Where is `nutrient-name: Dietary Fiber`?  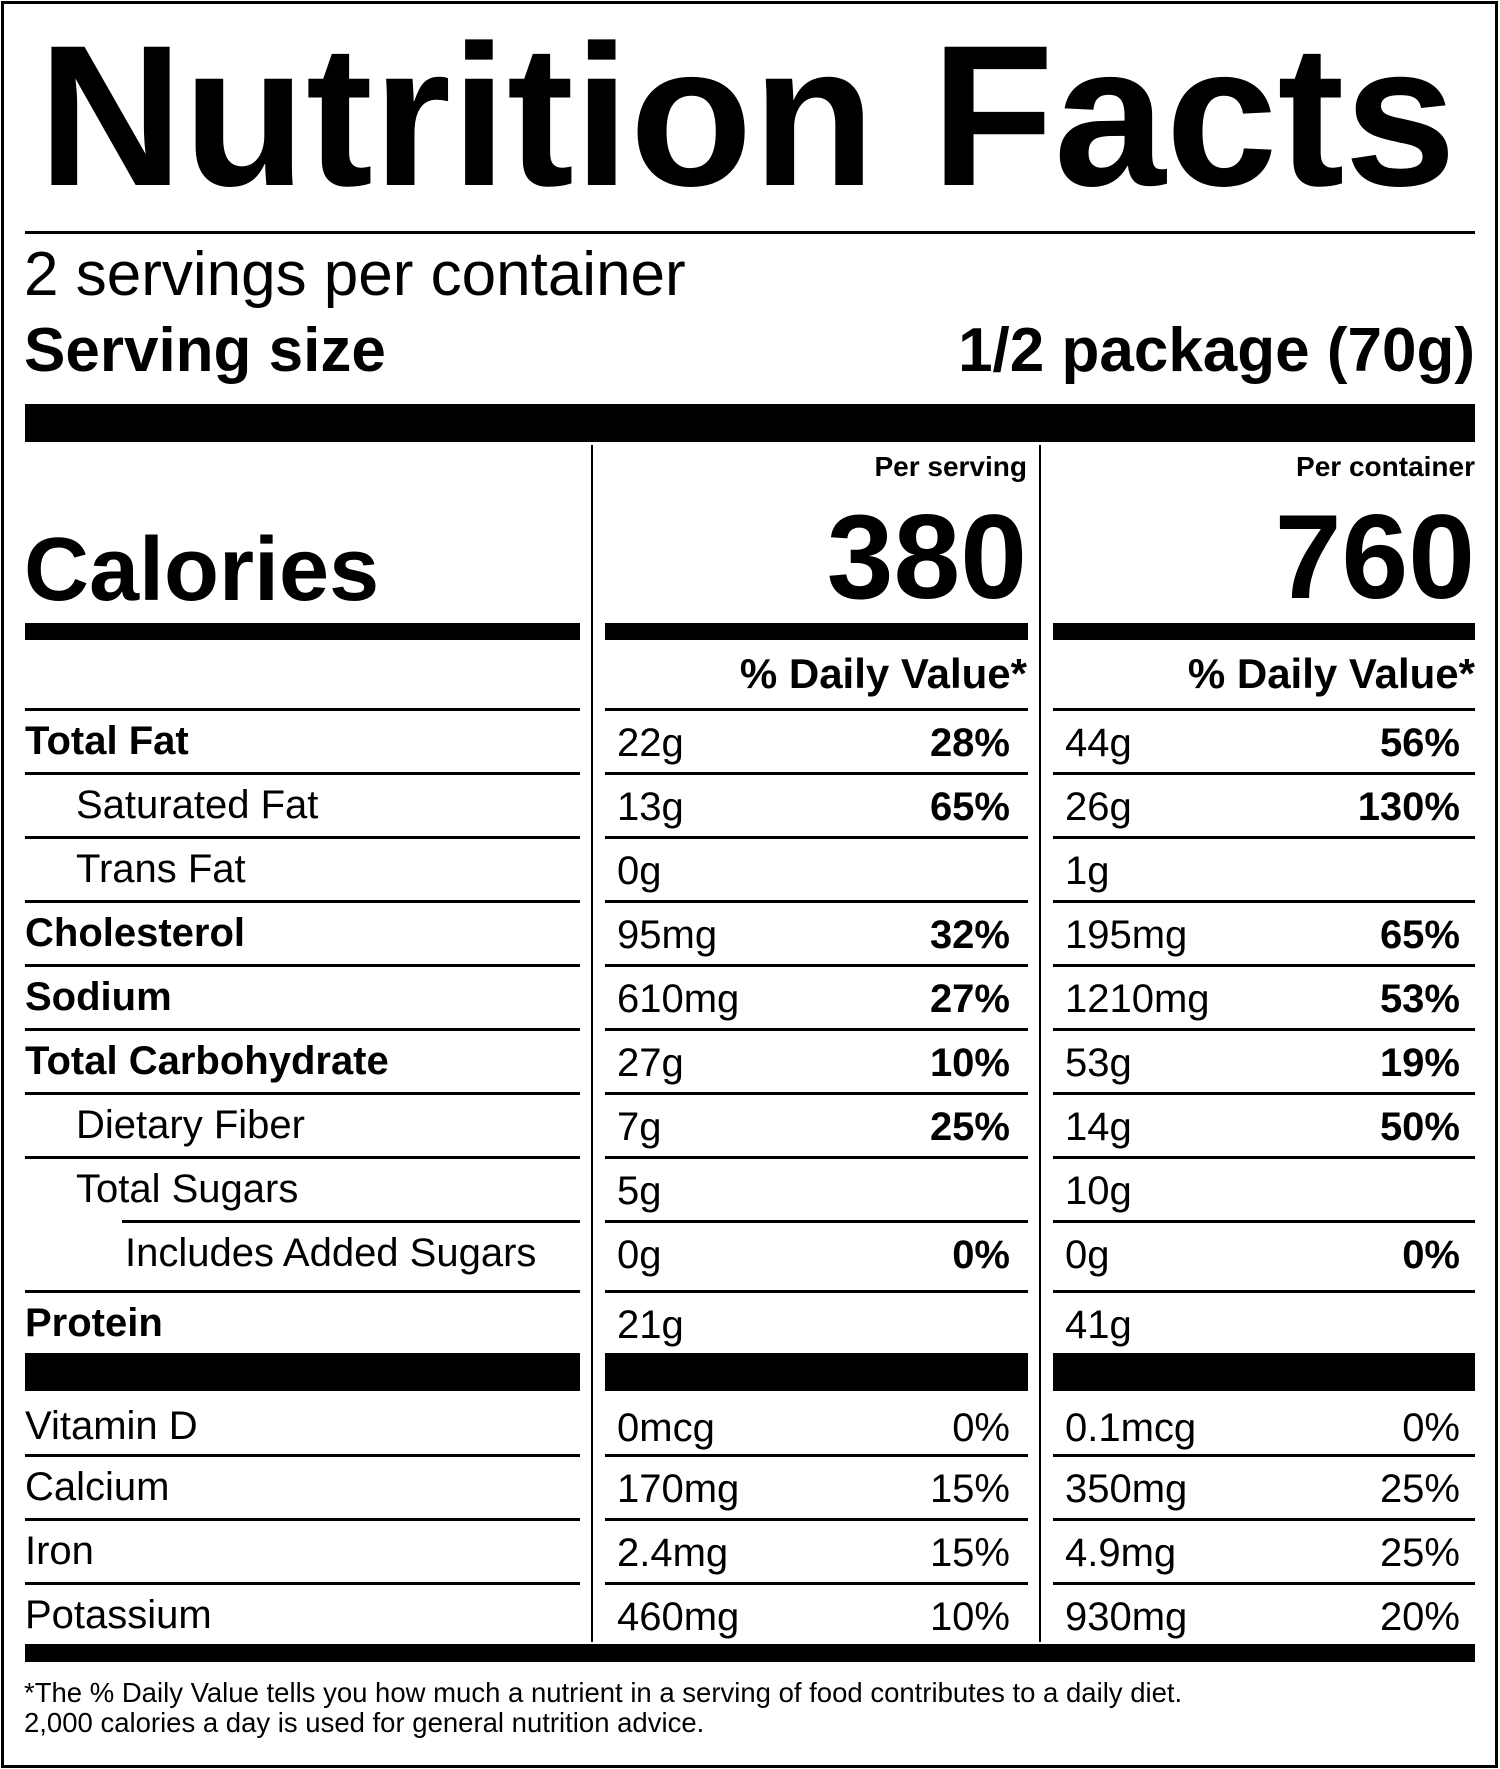
nutrient-name: Dietary Fiber is located at coordinates (190, 1125).